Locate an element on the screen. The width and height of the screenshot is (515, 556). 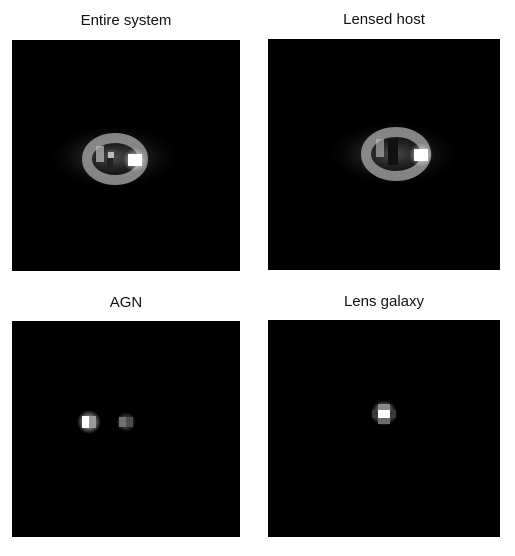
panel-title-lensed-host: Lensed host is located at coordinates (384, 19).